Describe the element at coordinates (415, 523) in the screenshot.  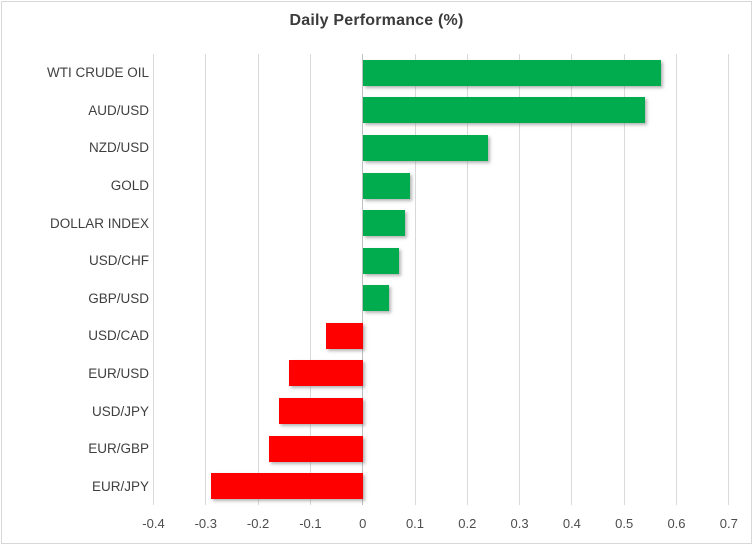
I see `x-tick-label: 0.1` at that location.